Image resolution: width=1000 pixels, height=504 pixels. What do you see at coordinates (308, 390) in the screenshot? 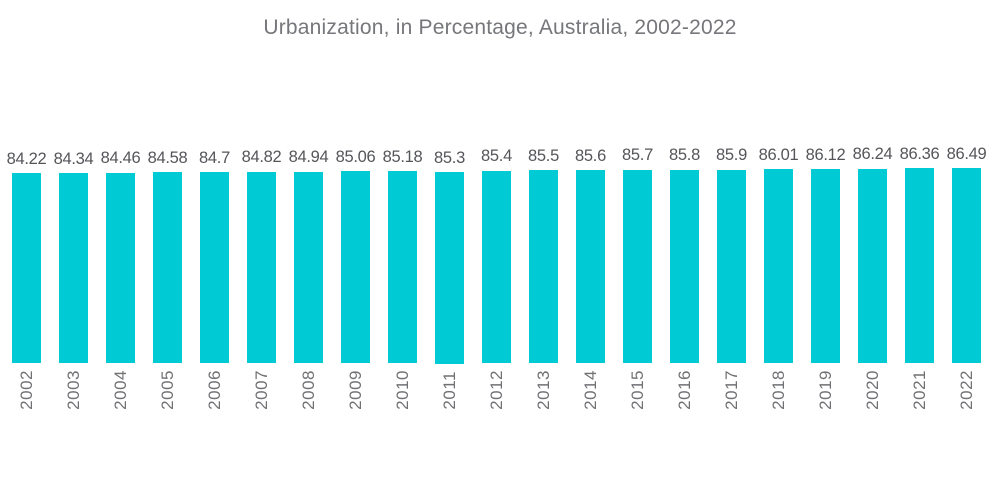
I see `category-label: 2008` at bounding box center [308, 390].